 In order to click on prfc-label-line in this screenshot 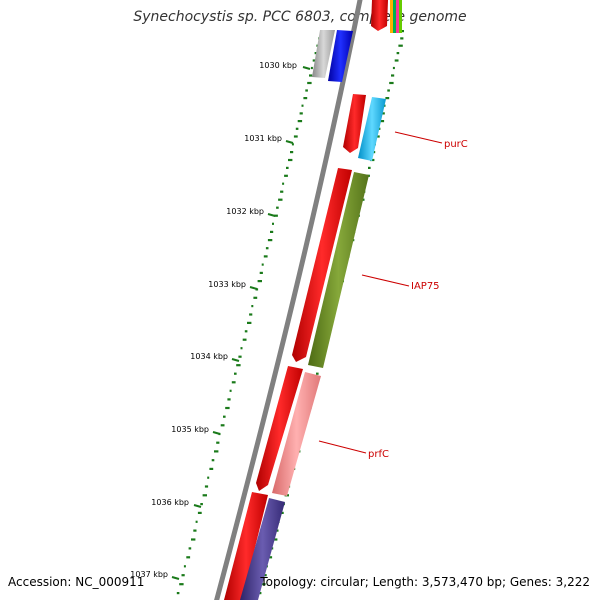, I will do `click(342, 447)`.